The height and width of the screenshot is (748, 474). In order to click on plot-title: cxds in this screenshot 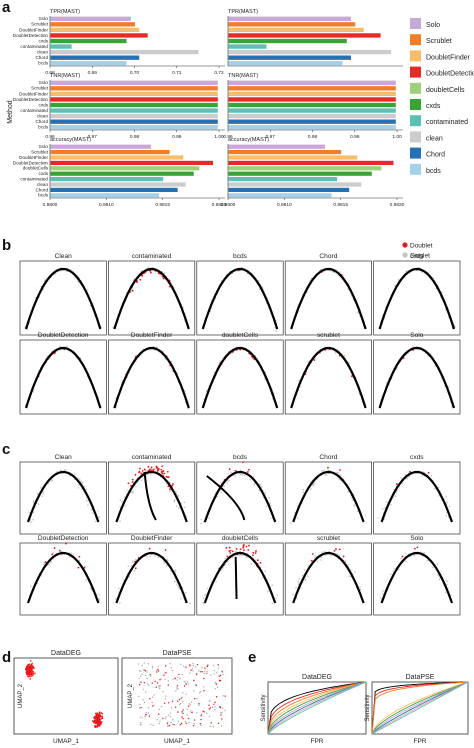, I will do `click(417, 457)`.